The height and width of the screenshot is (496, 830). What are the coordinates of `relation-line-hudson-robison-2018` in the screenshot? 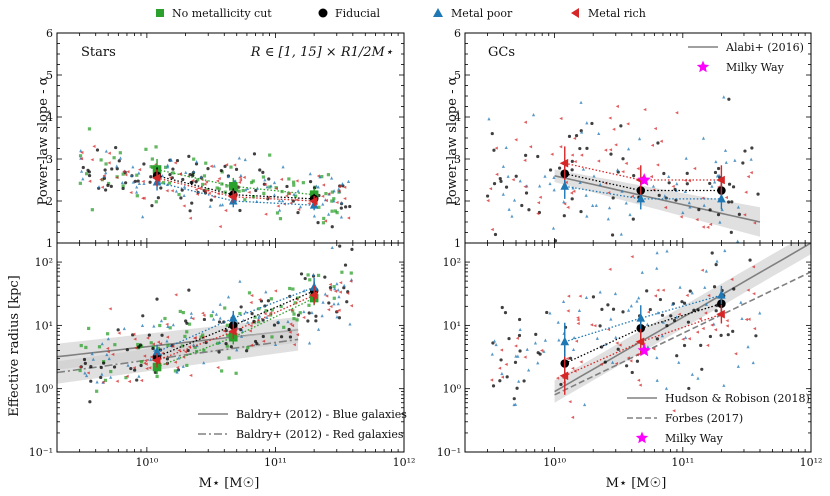 It's located at (682, 318).